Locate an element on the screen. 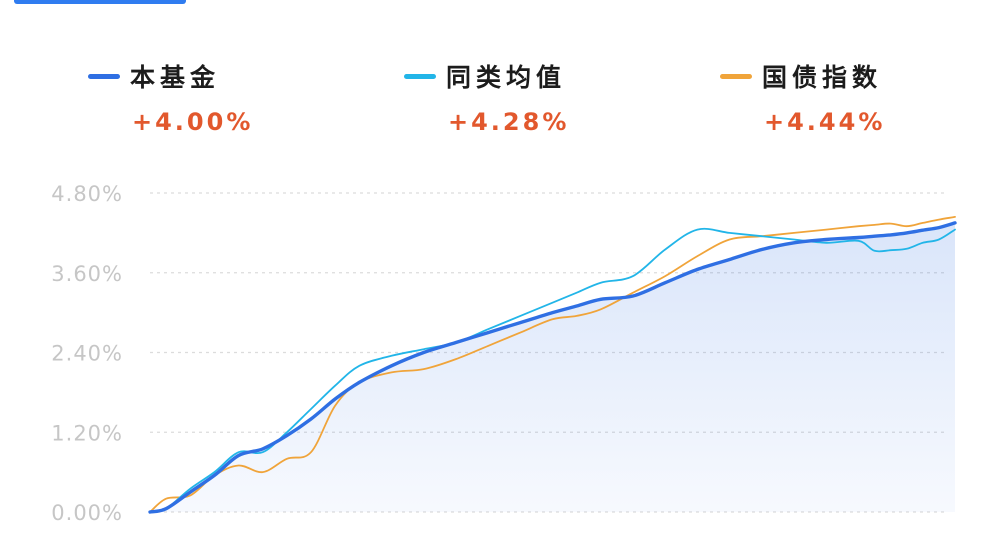 This screenshot has height=544, width=982. legend-swatch-treasury-index is located at coordinates (736, 76).